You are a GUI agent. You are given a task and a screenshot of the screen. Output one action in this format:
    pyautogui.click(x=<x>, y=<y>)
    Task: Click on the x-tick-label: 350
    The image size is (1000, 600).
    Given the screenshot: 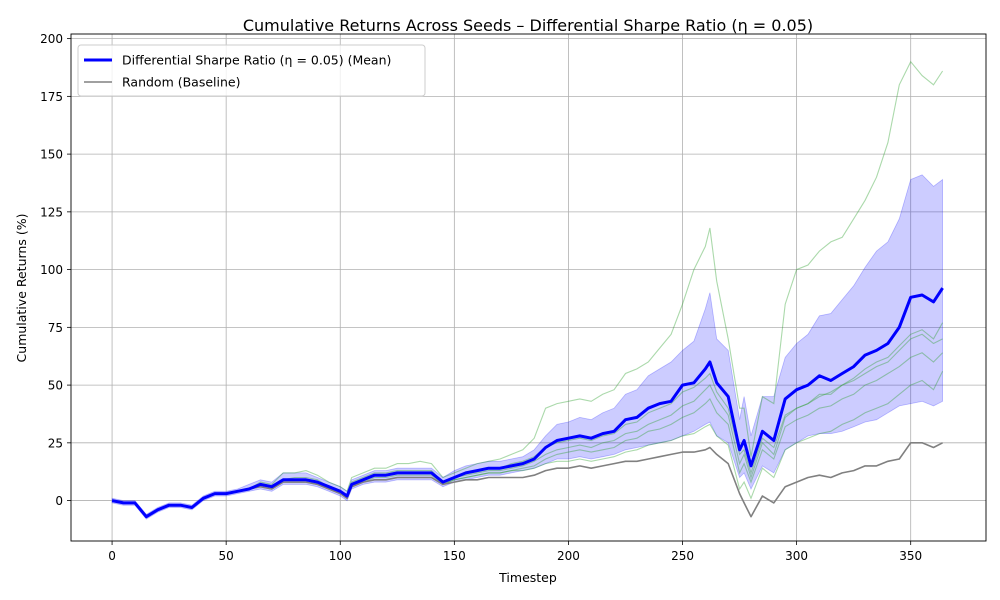 What is the action you would take?
    pyautogui.click(x=910, y=556)
    